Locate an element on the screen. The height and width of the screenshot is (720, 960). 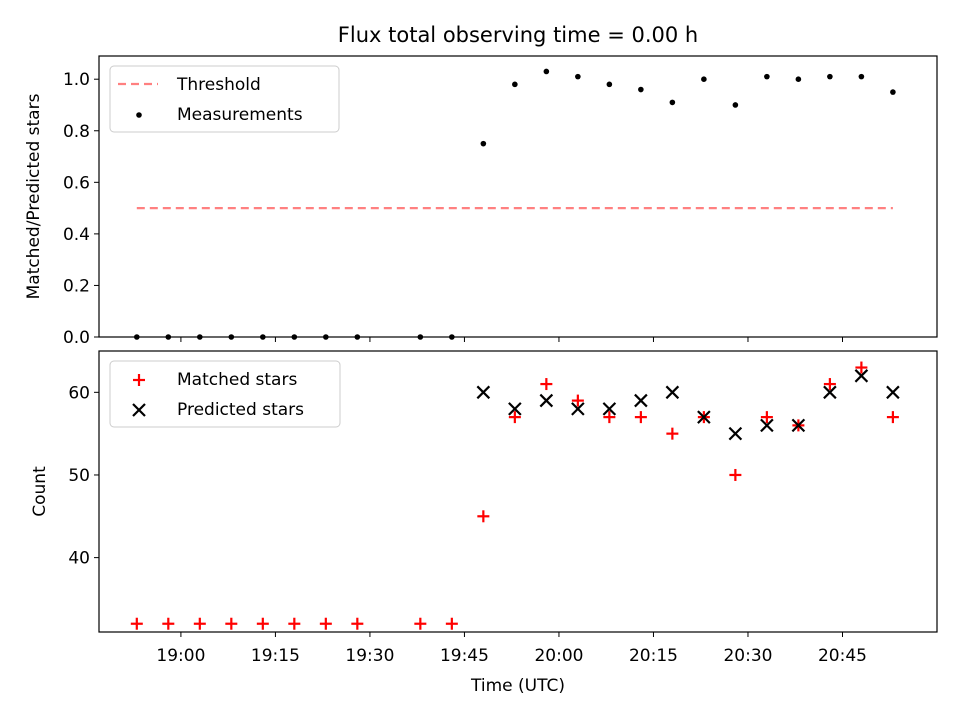
count-legend: Matched stars Predicted stars is located at coordinates (225, 394).